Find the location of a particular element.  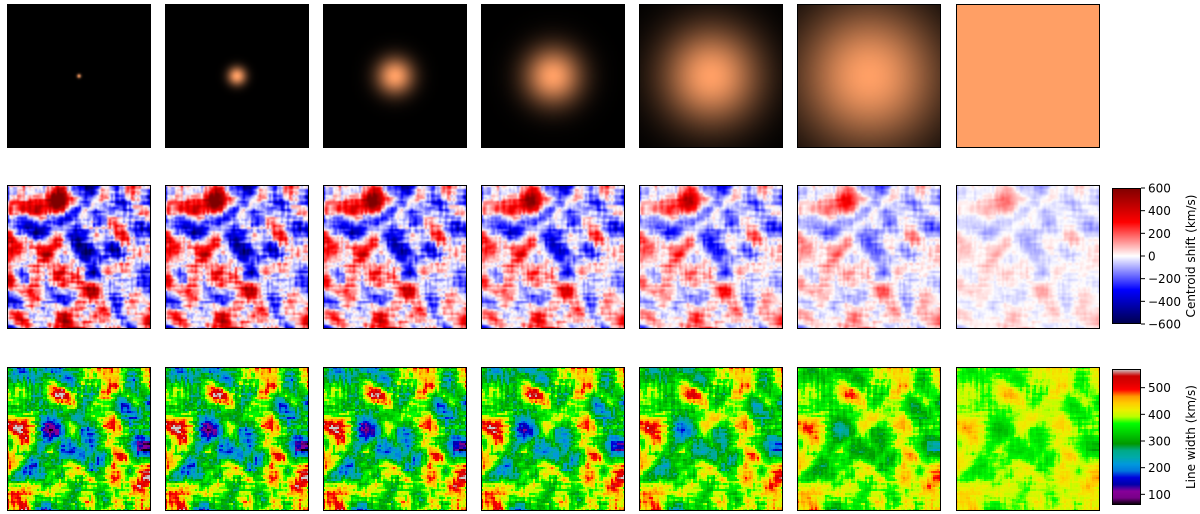

centroid-tick-label: 400 is located at coordinates (1159, 211).